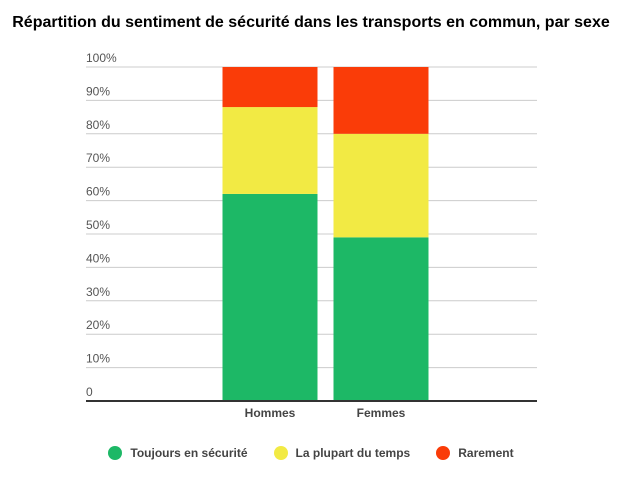 This screenshot has width=622, height=480. What do you see at coordinates (98, 91) in the screenshot?
I see `y-tick-label: 90%` at bounding box center [98, 91].